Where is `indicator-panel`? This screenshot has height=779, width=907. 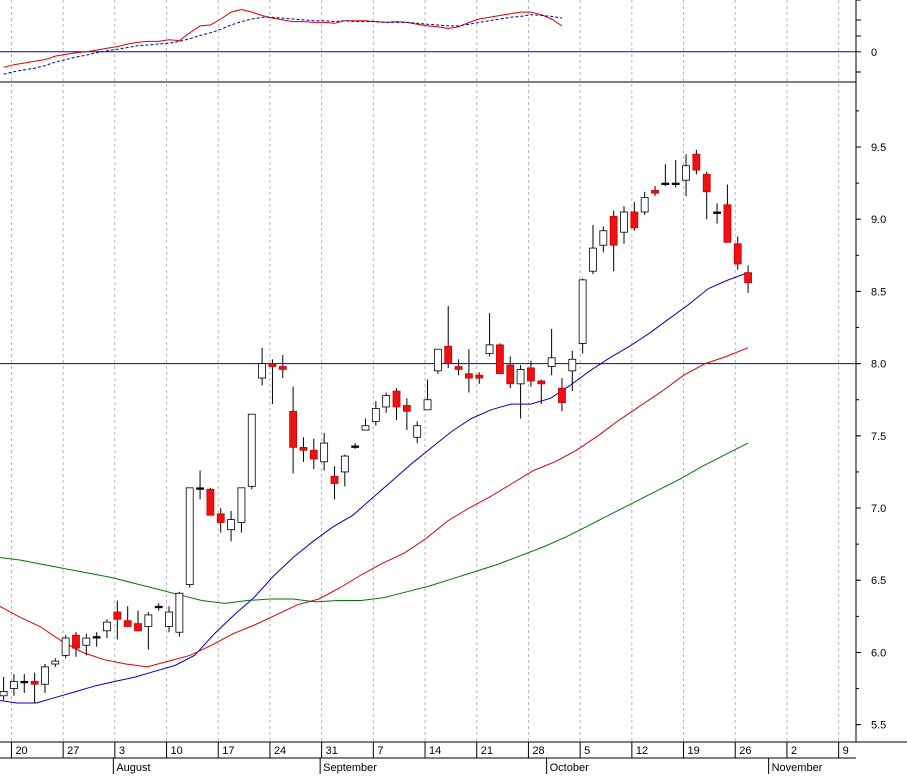 indicator-panel is located at coordinates (428, 41).